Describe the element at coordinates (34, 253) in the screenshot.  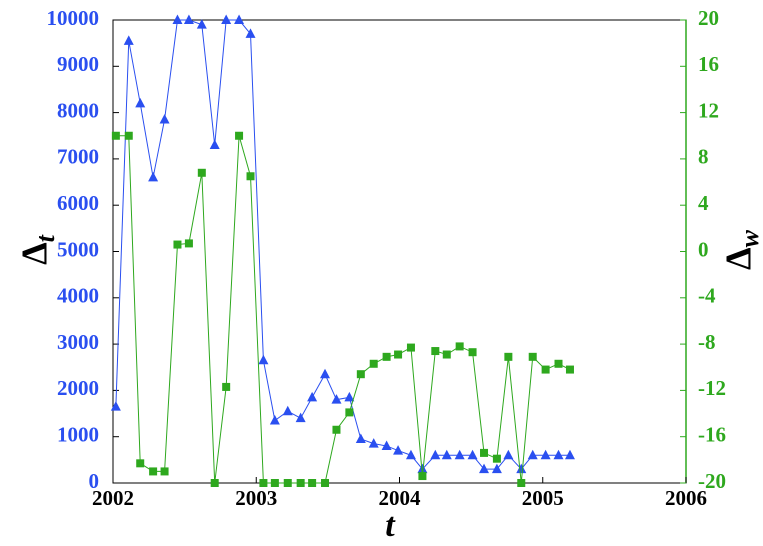
I see `y-label-main: Δ` at that location.